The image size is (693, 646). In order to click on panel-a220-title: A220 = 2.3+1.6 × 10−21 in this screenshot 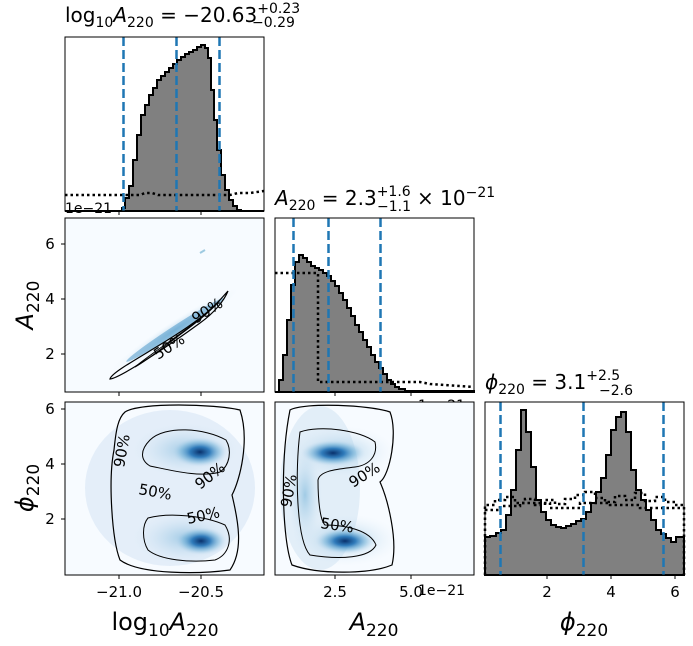, I will do `click(384, 199)`.